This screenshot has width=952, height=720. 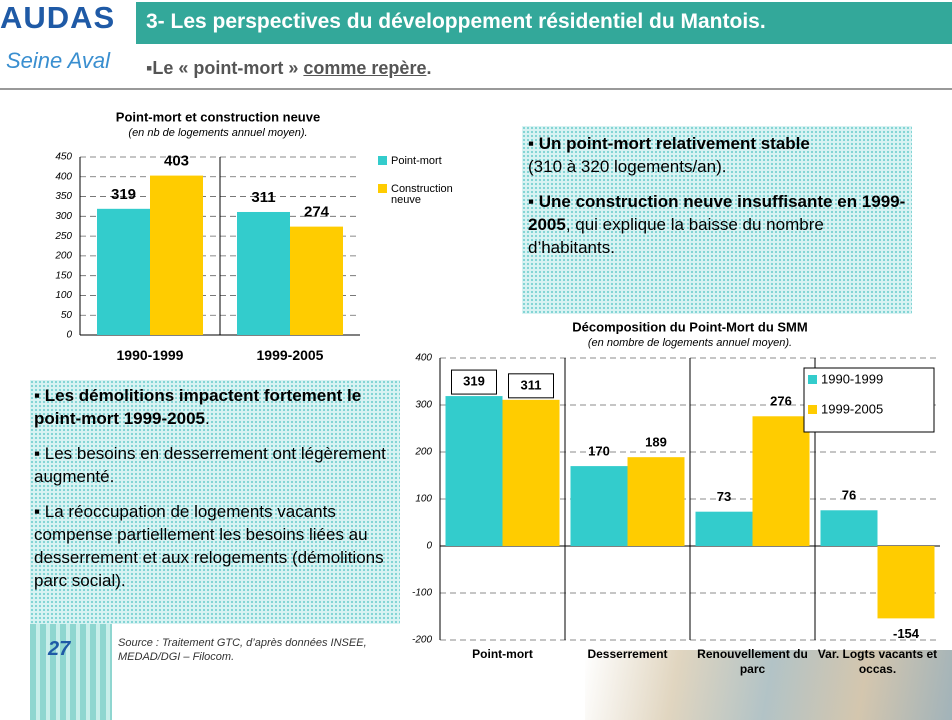 I want to click on y-tick-label: -200, so click(x=422, y=640).